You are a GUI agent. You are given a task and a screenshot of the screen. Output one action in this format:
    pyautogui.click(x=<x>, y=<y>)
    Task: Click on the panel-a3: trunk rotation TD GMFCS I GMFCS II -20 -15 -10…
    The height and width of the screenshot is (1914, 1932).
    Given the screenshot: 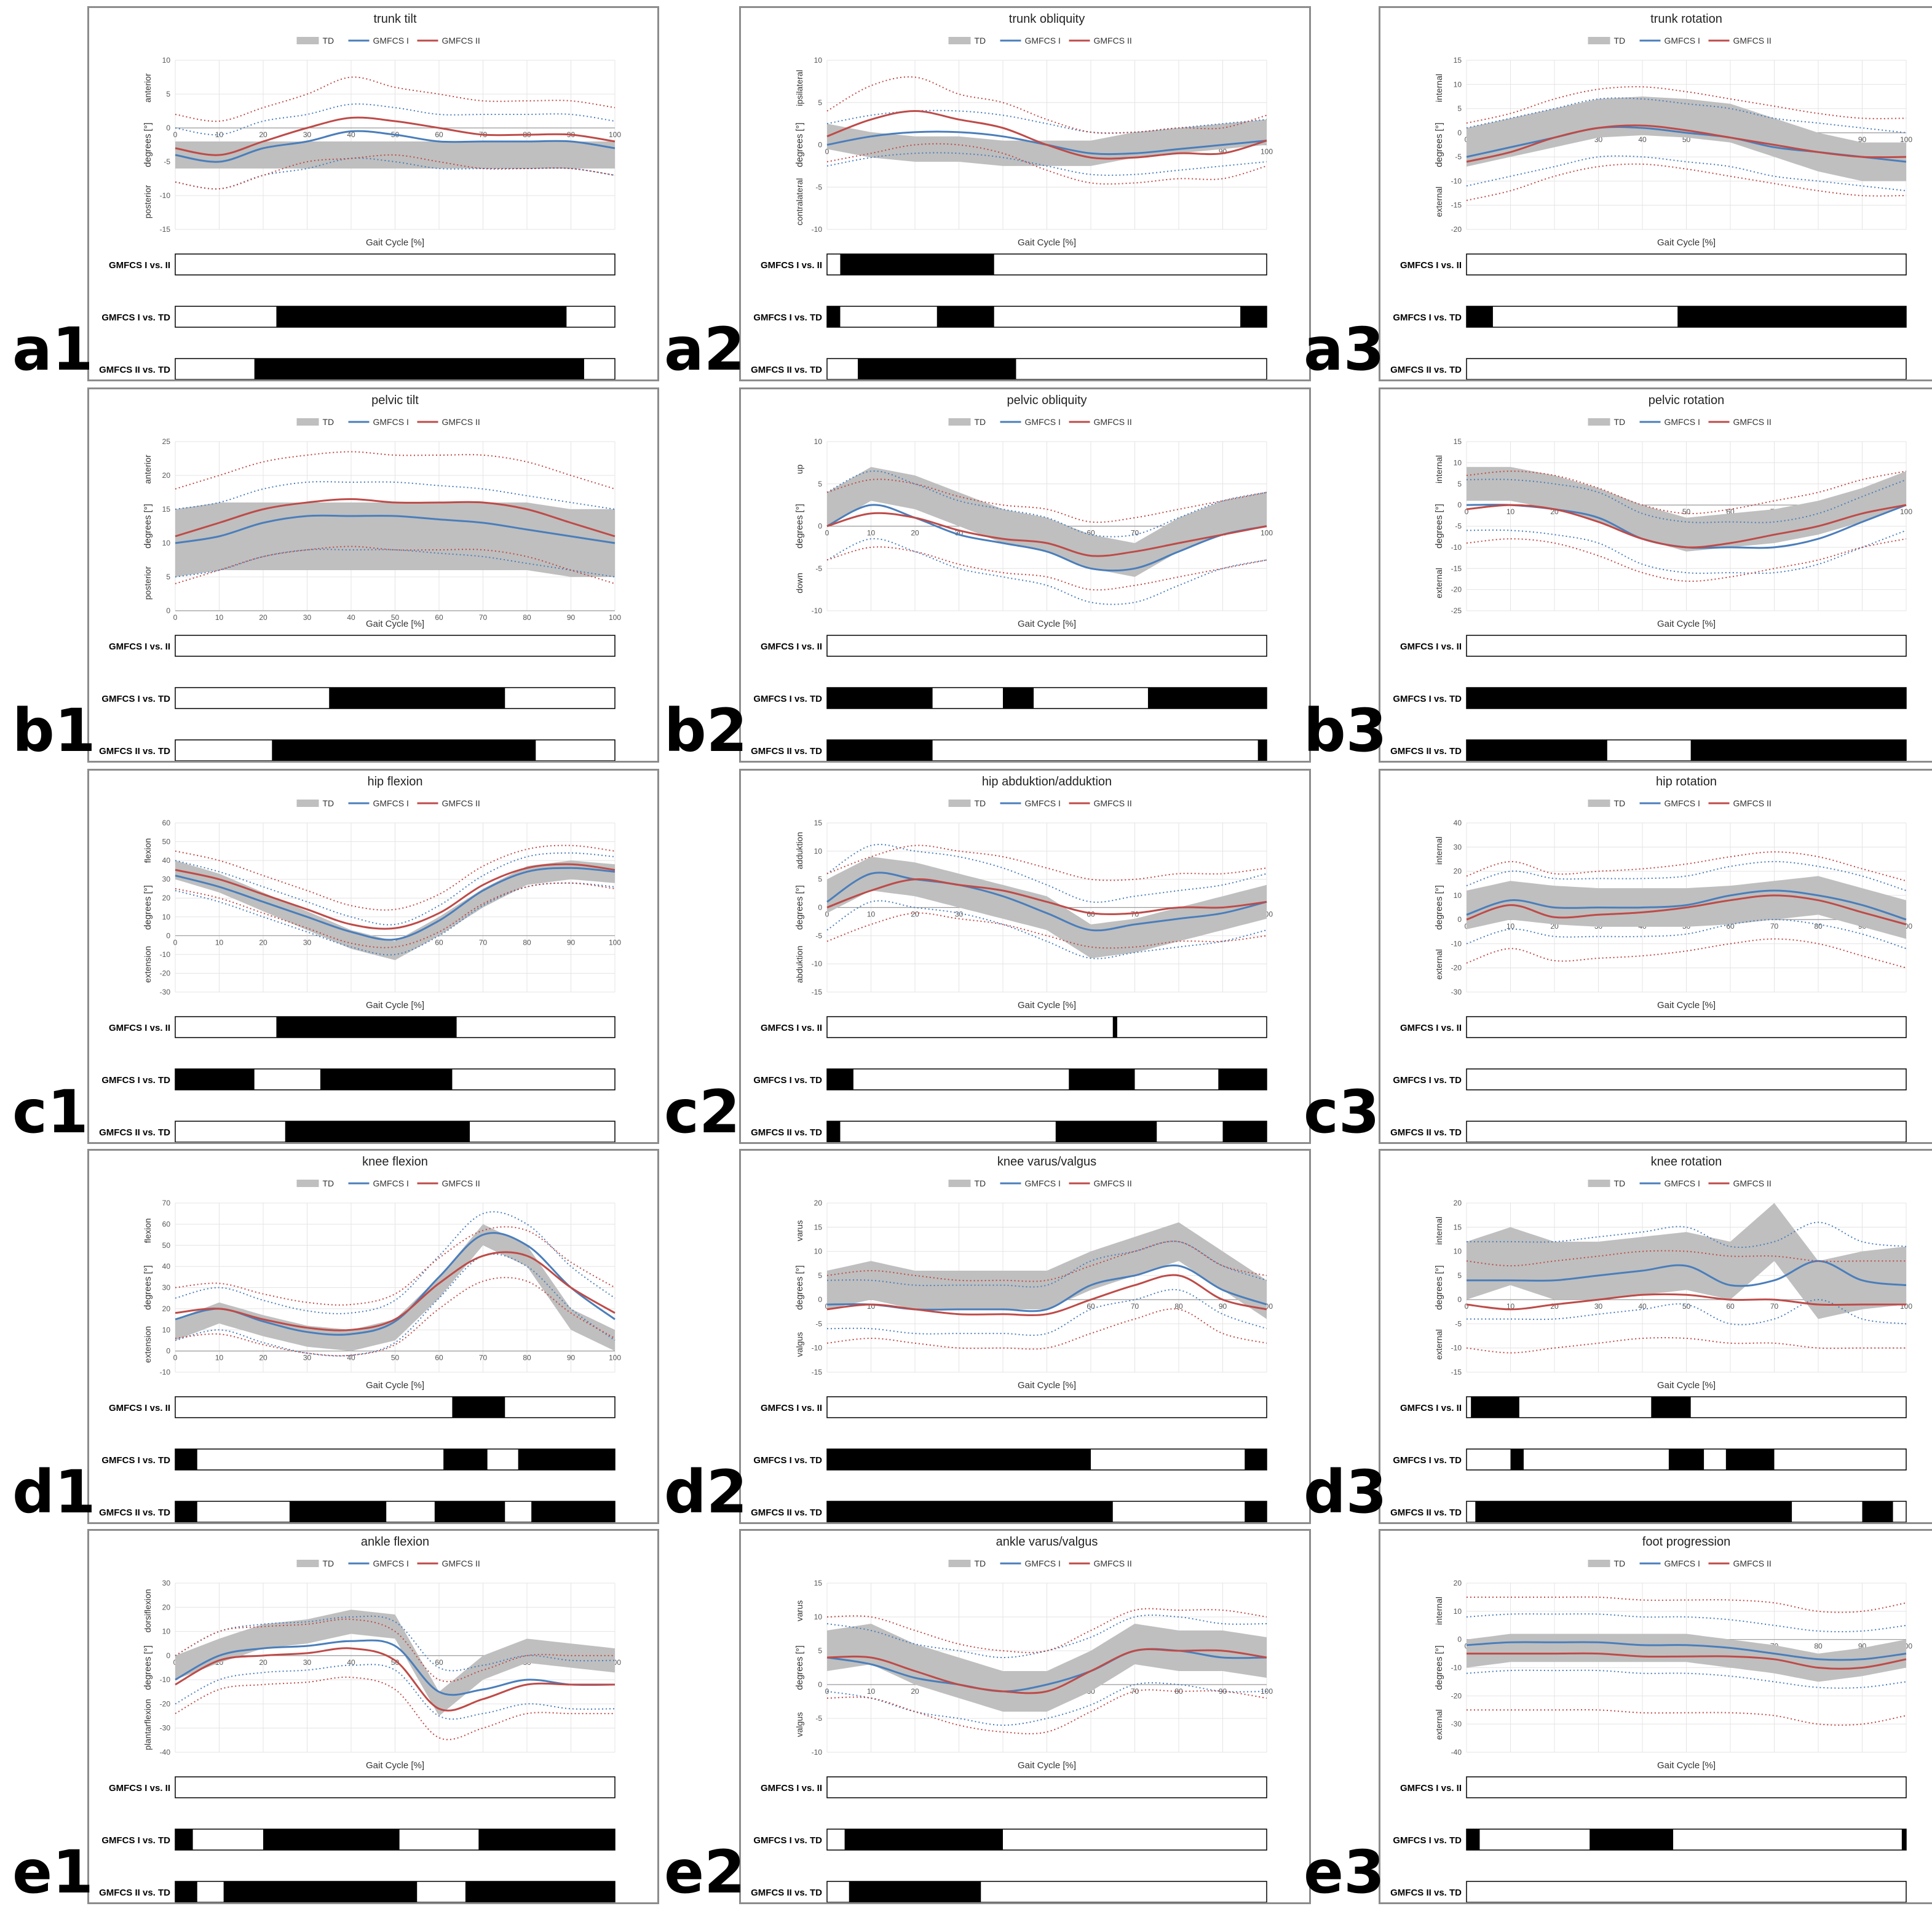 What is the action you would take?
    pyautogui.click(x=1655, y=193)
    